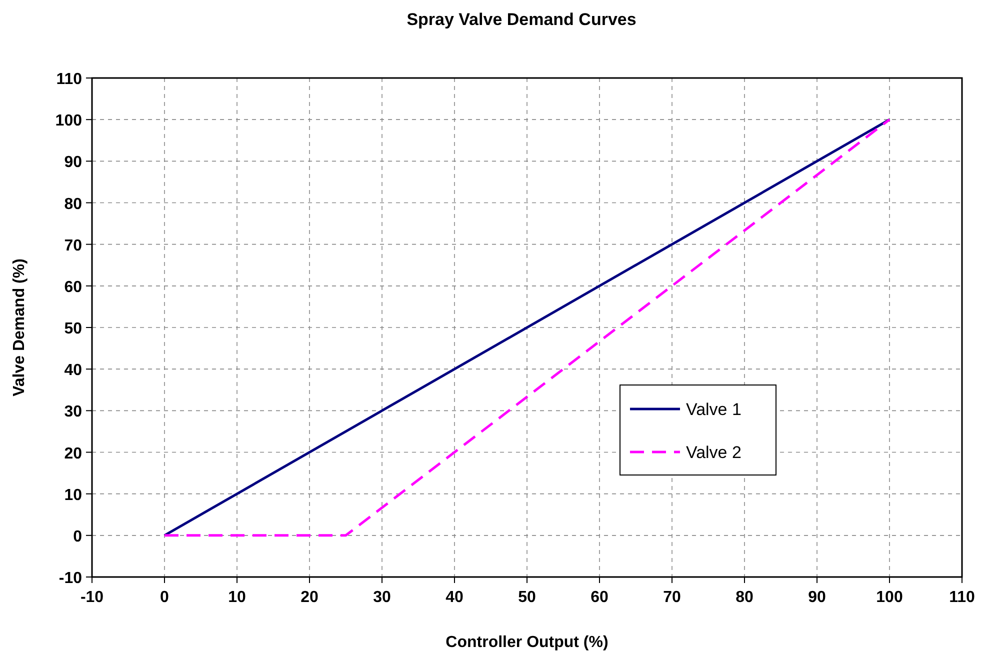 This screenshot has width=983, height=659. What do you see at coordinates (962, 597) in the screenshot?
I see `x-tick-label: 110` at bounding box center [962, 597].